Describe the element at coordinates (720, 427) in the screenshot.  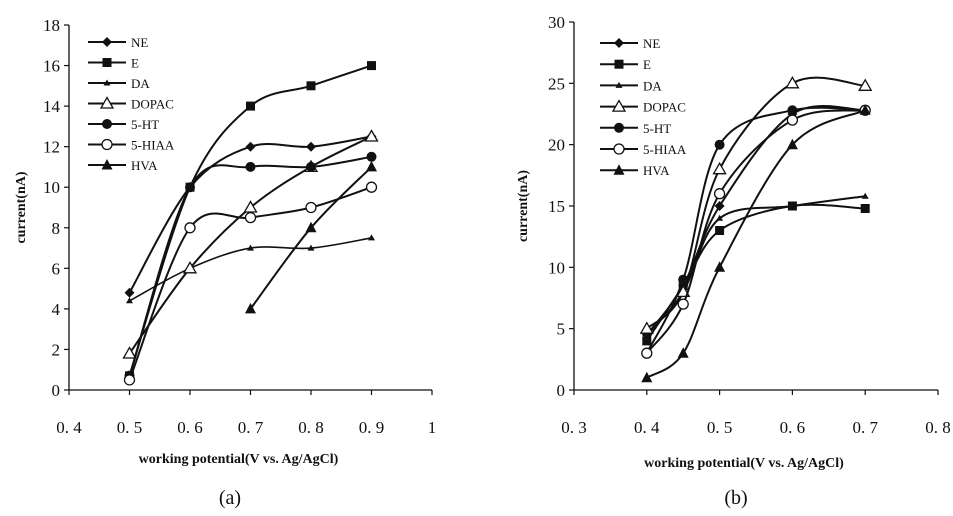
I see `x-tick-label-2: 0. 5` at that location.